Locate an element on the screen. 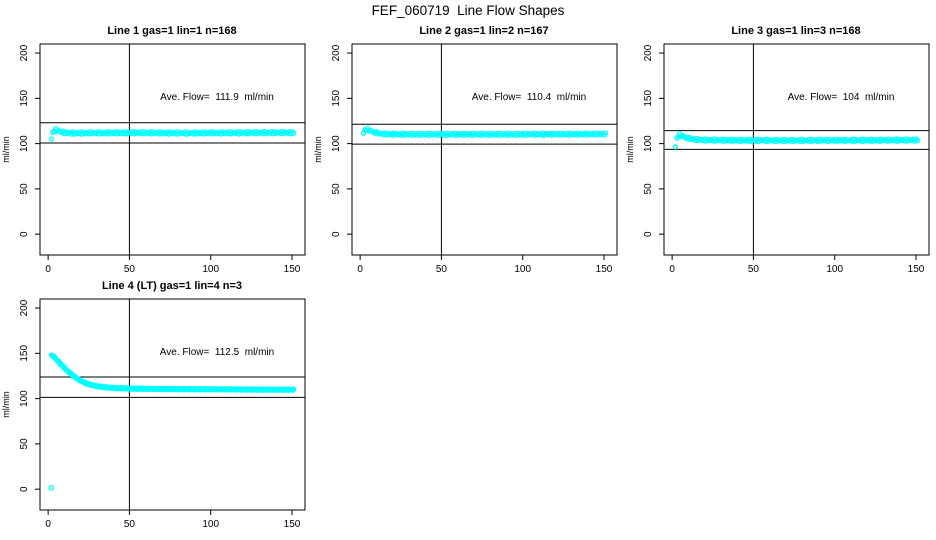 The image size is (936, 540). ave-flow-annotation: Ave. Flow= 110.4 ml/min is located at coordinates (529, 97).